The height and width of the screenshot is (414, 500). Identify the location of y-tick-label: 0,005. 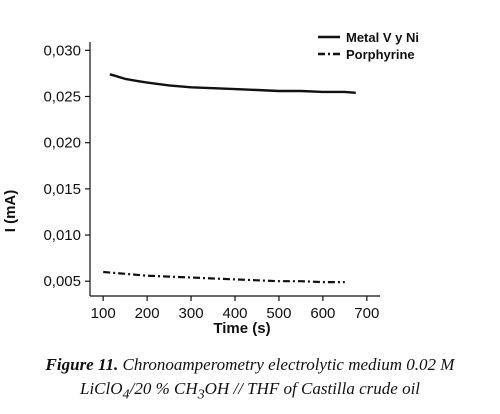
(62, 281).